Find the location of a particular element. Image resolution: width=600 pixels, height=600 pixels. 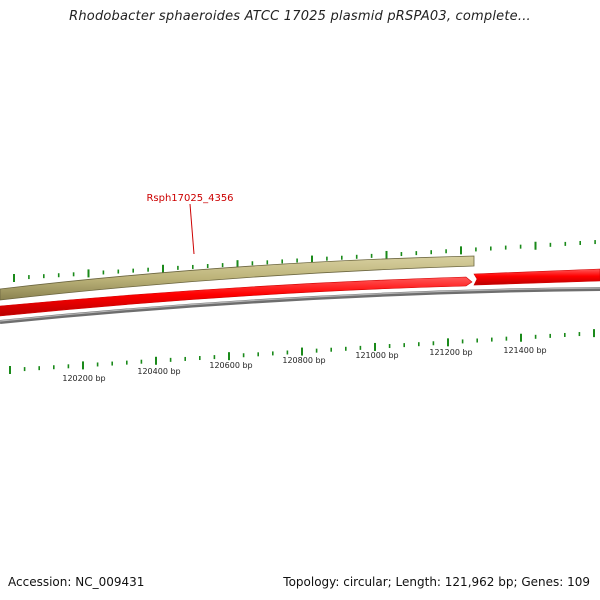

ruler-label: 120400 bp is located at coordinates (158, 371).